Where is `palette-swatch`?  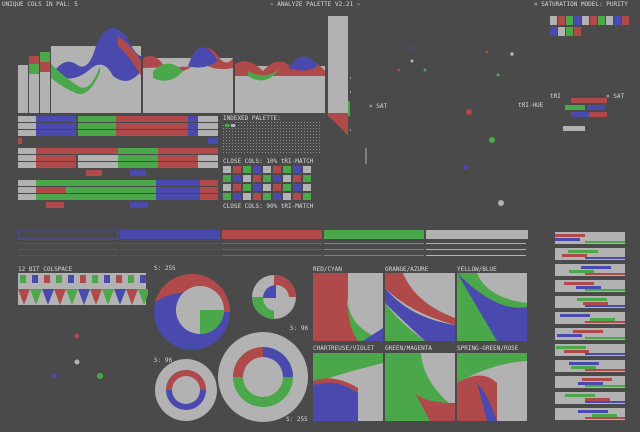 palette-swatch is located at coordinates (625, 20).